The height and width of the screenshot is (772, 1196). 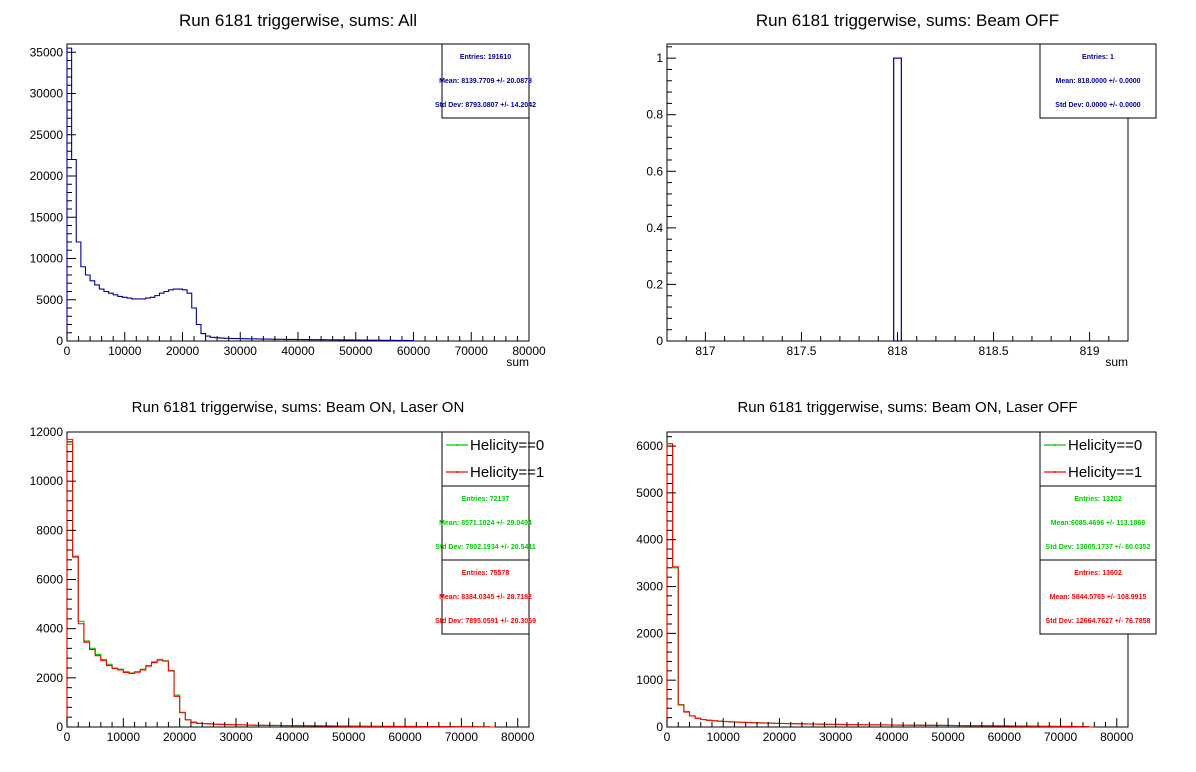 I want to click on legend-label: Helicity==1, so click(x=507, y=472).